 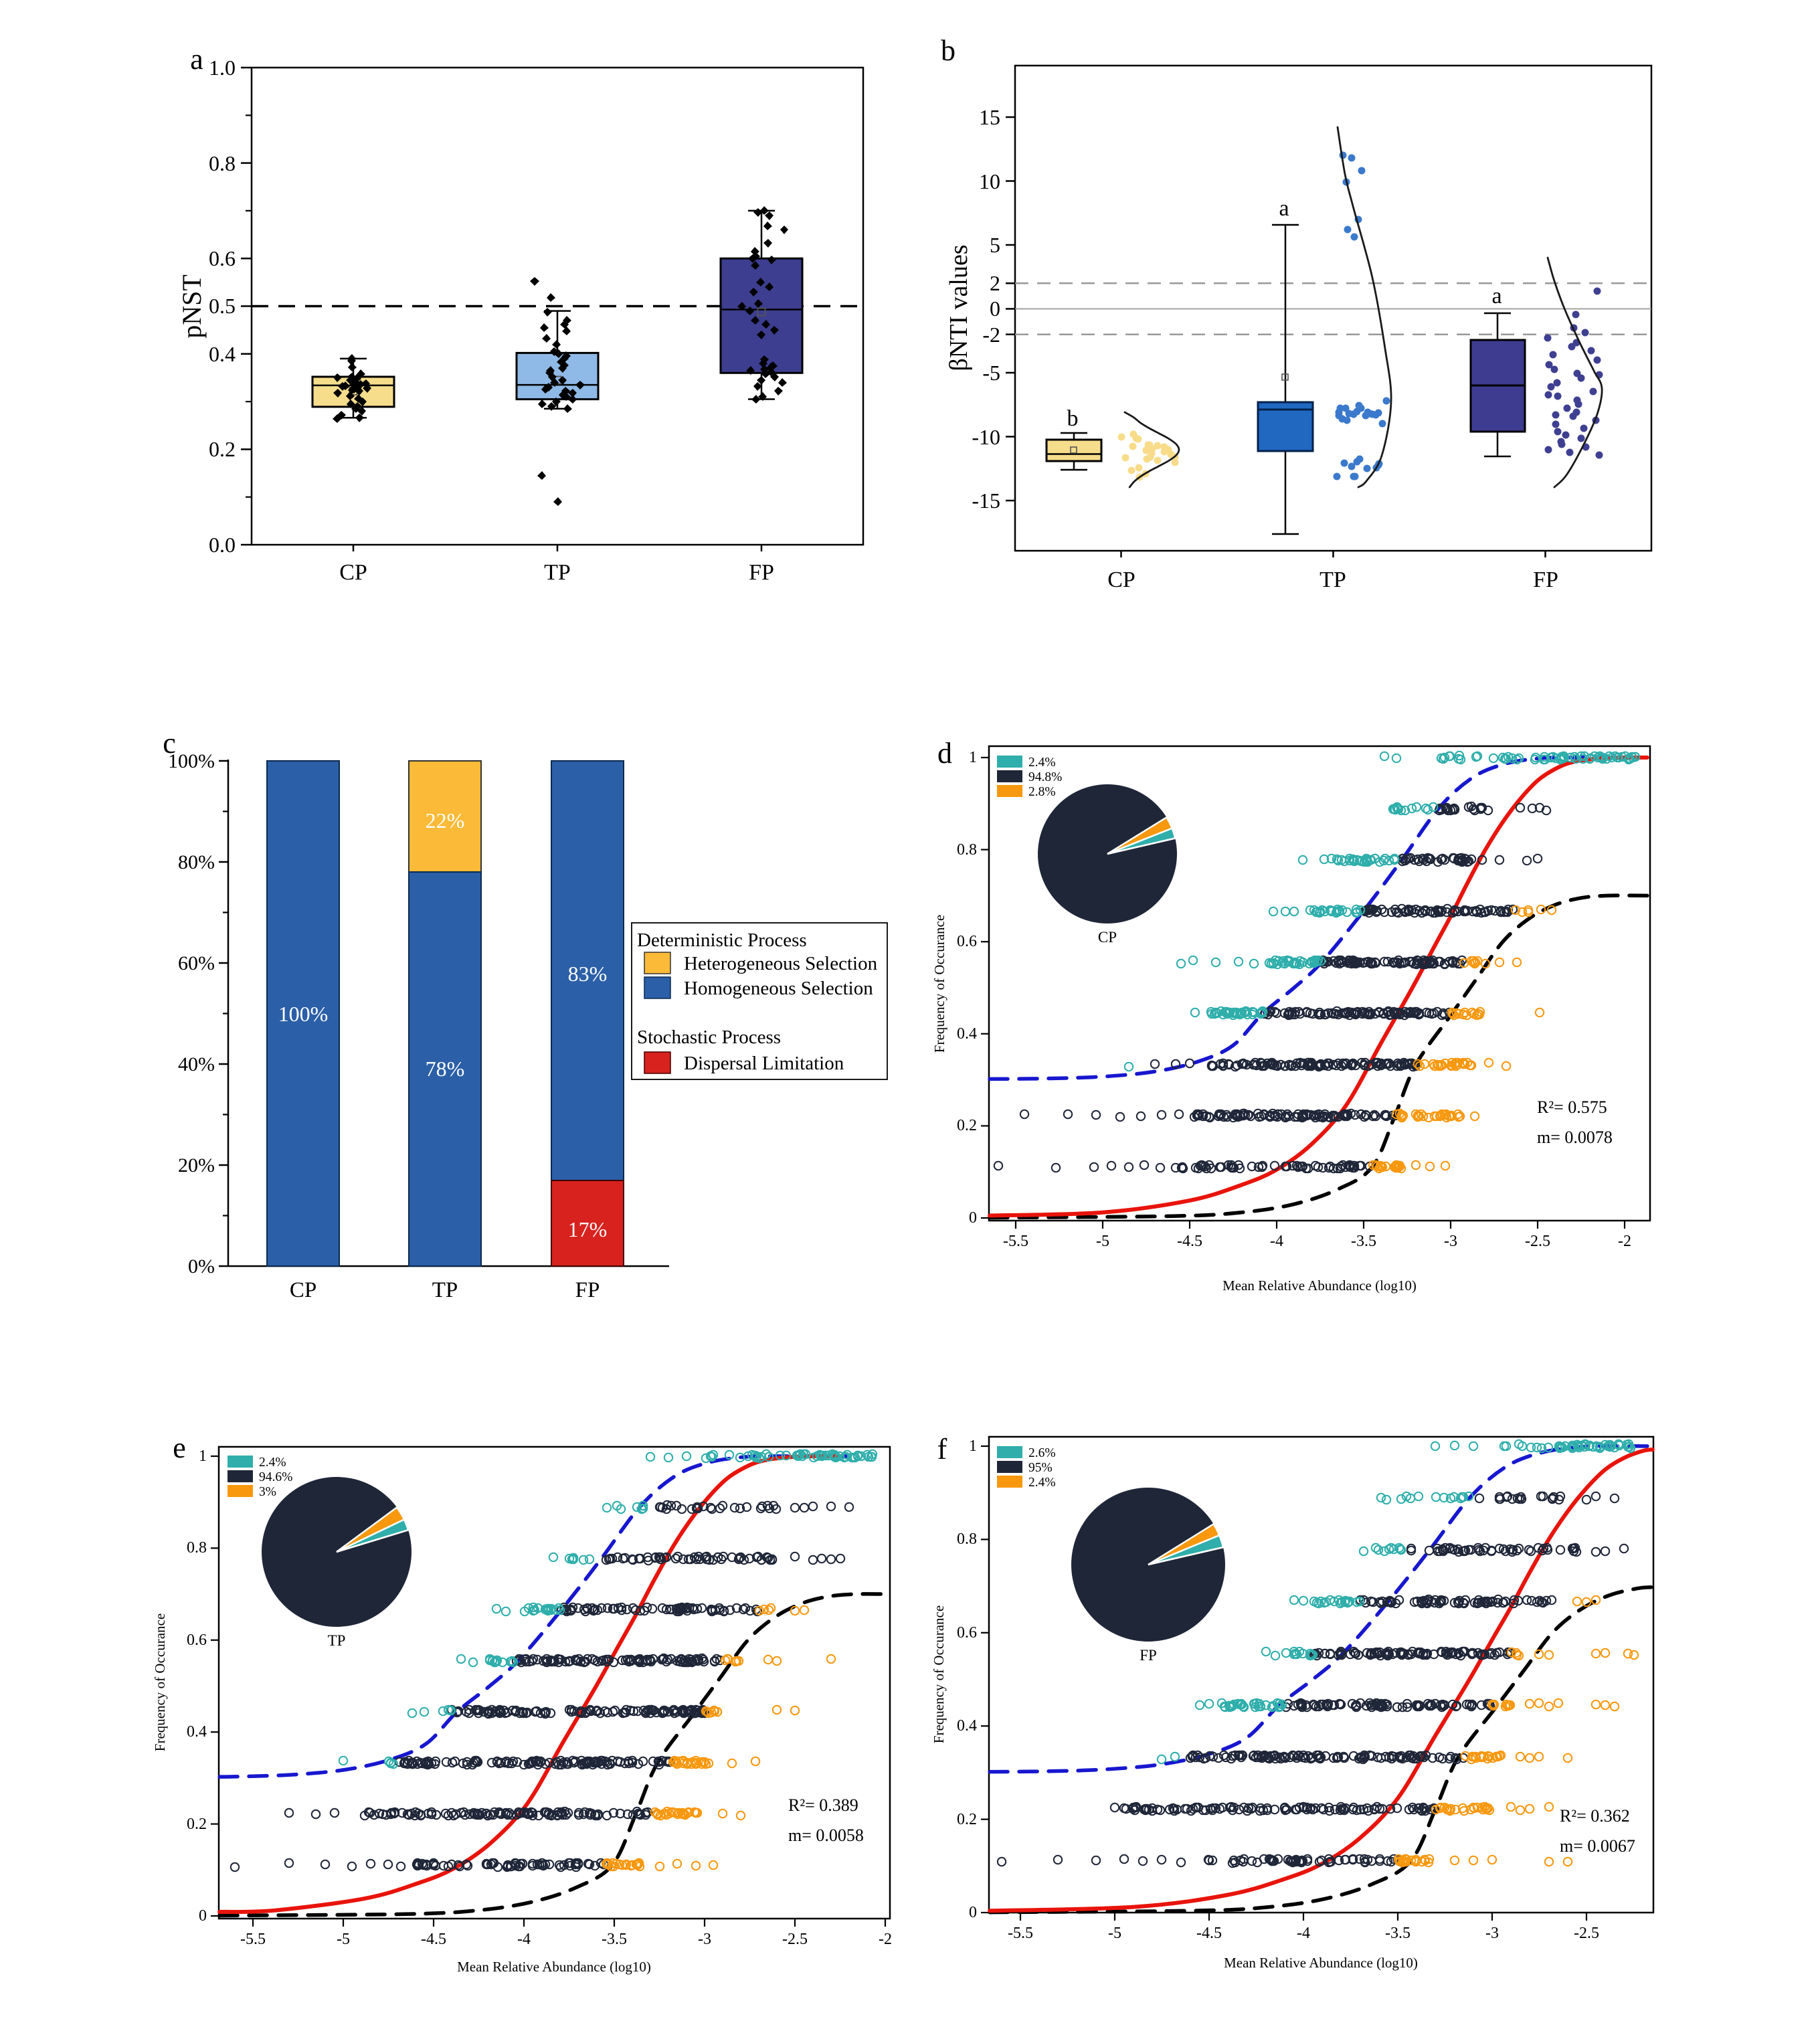 I want to click on svg-text: m= 0.0058, so click(x=826, y=1835).